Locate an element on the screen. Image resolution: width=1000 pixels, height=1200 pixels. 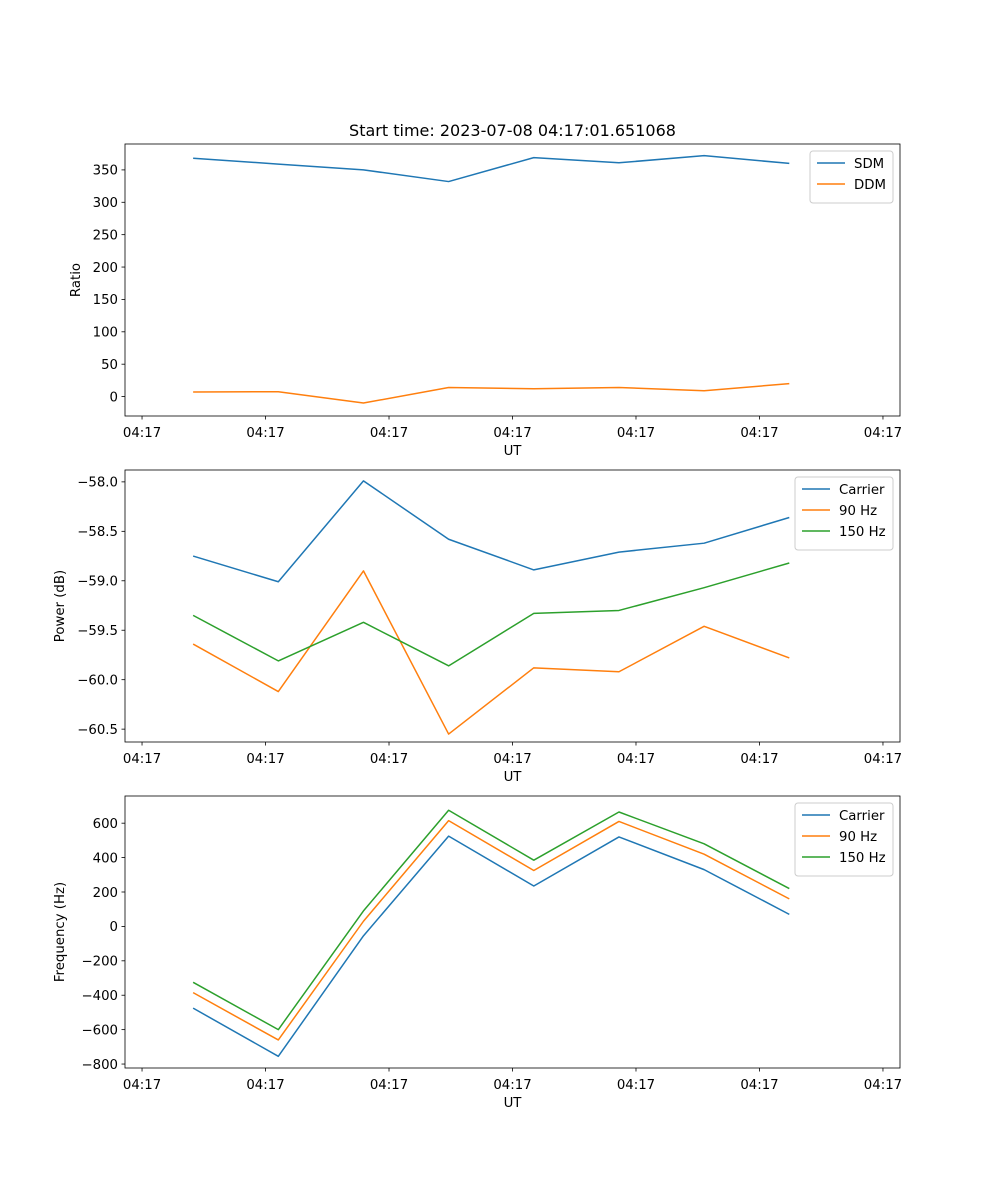
ratio-legend-label: DDM is located at coordinates (870, 185).